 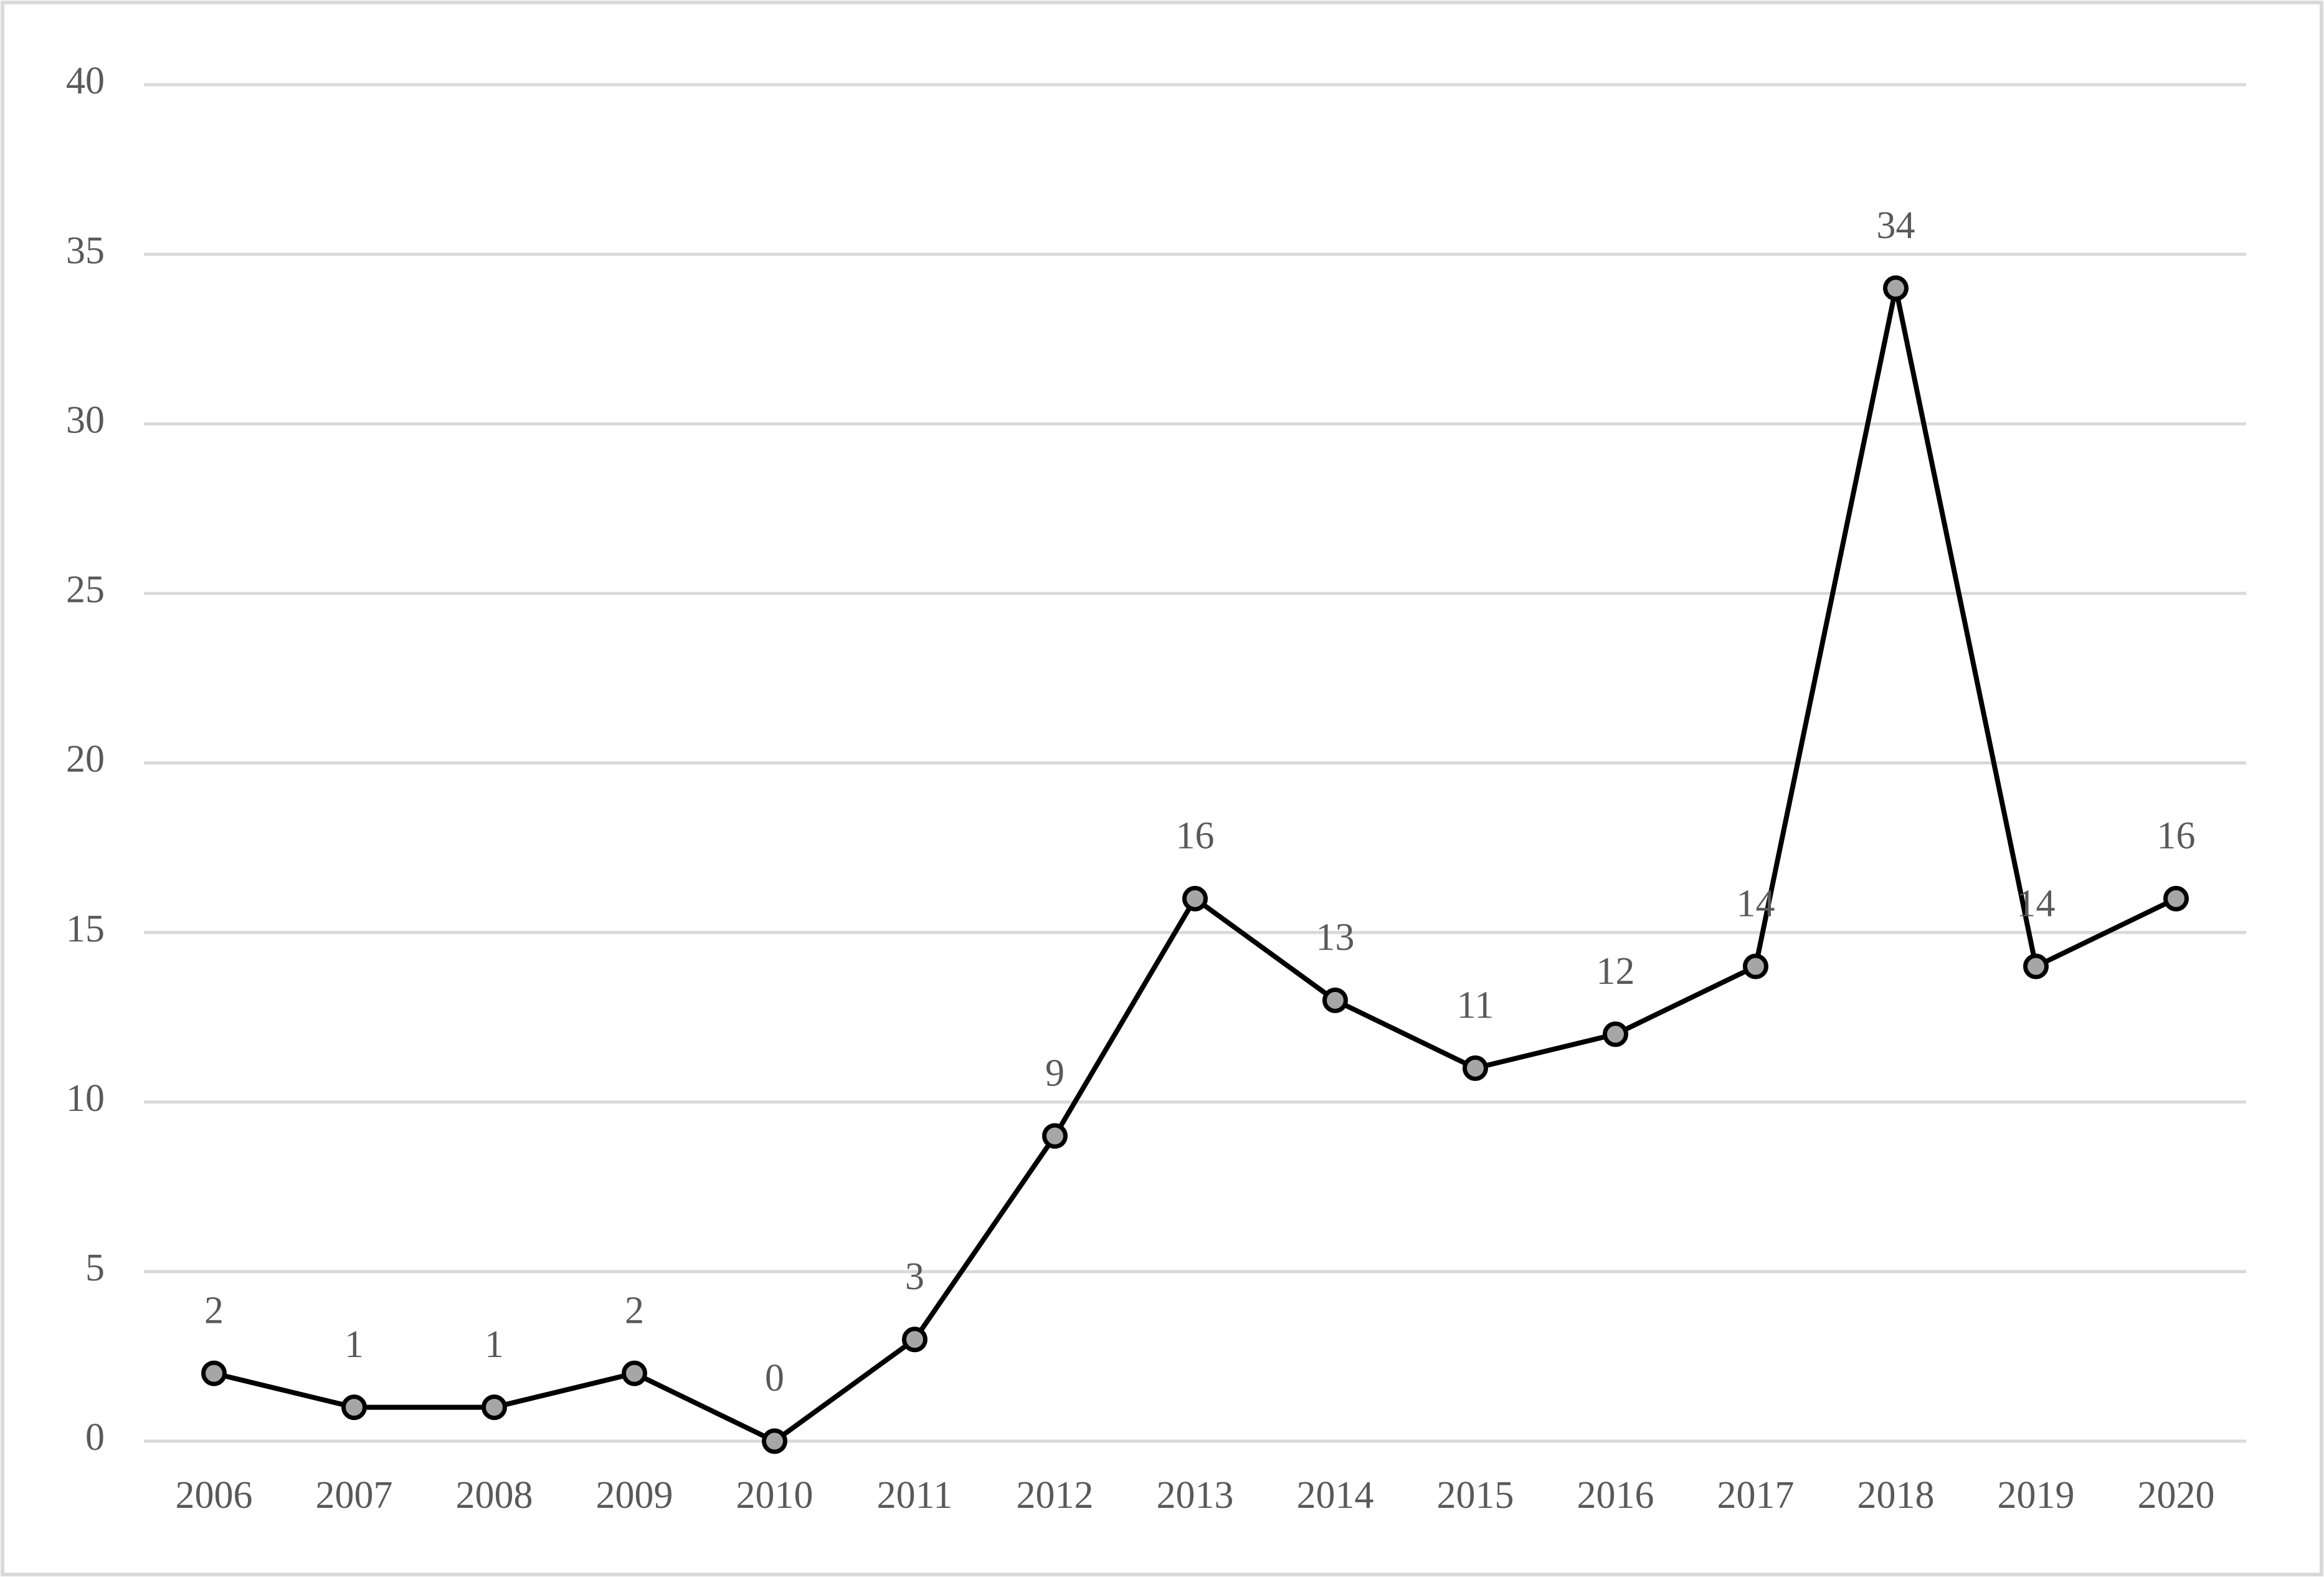 I want to click on x-tick-label: 2014, so click(x=1335, y=1495).